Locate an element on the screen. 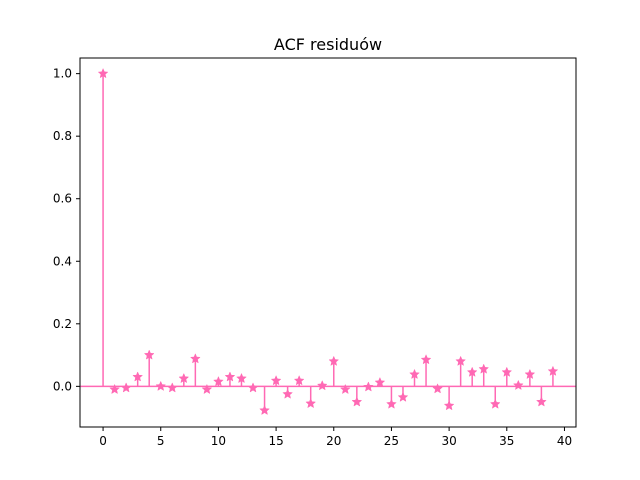  x-tick-label: 15 is located at coordinates (275, 441).